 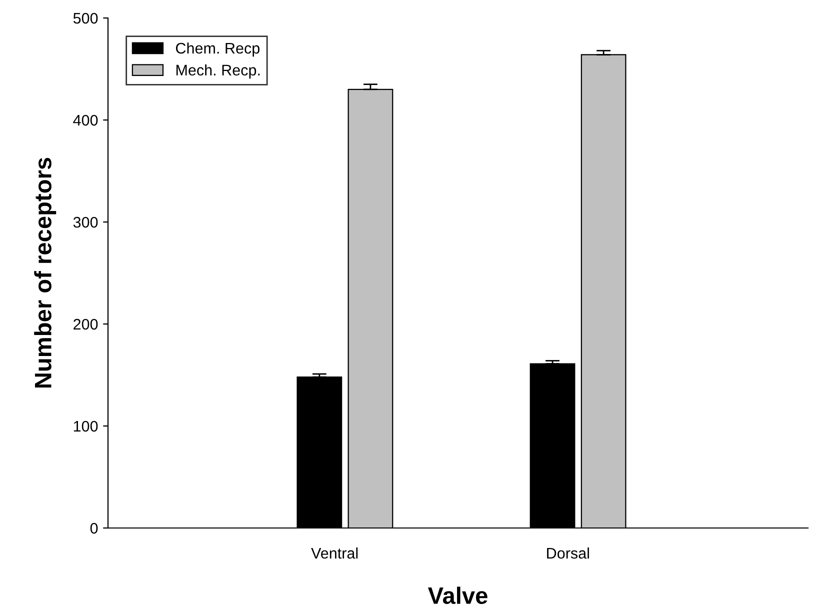 What do you see at coordinates (86, 426) in the screenshot?
I see `y-tick-label: 100` at bounding box center [86, 426].